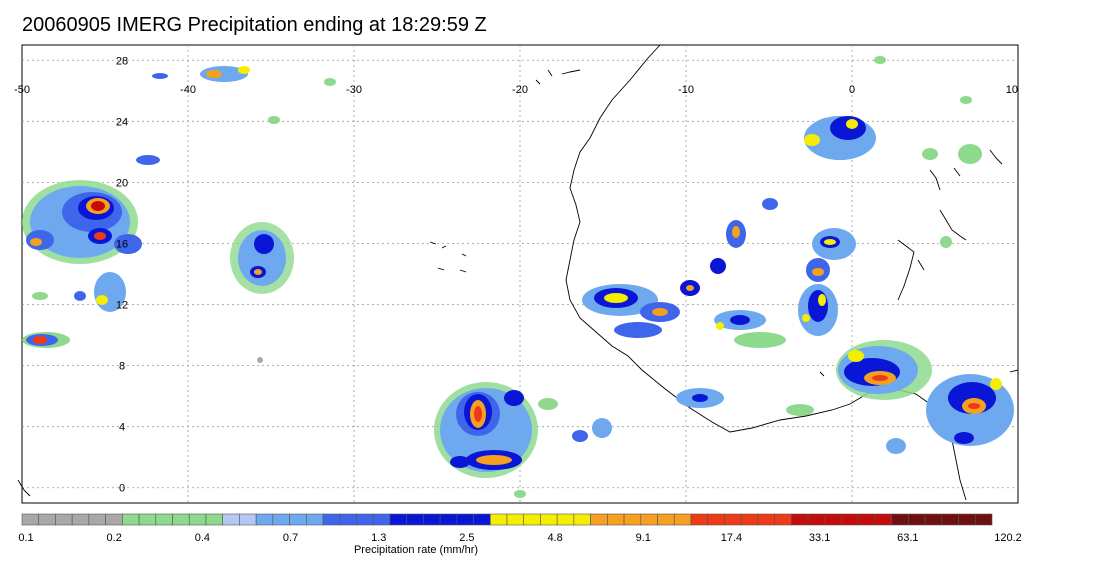 Image resolution: width=1101 pixels, height=571 pixels. Describe the element at coordinates (907, 538) in the screenshot. I see `colorbar-tick-label: 63.1` at that location.